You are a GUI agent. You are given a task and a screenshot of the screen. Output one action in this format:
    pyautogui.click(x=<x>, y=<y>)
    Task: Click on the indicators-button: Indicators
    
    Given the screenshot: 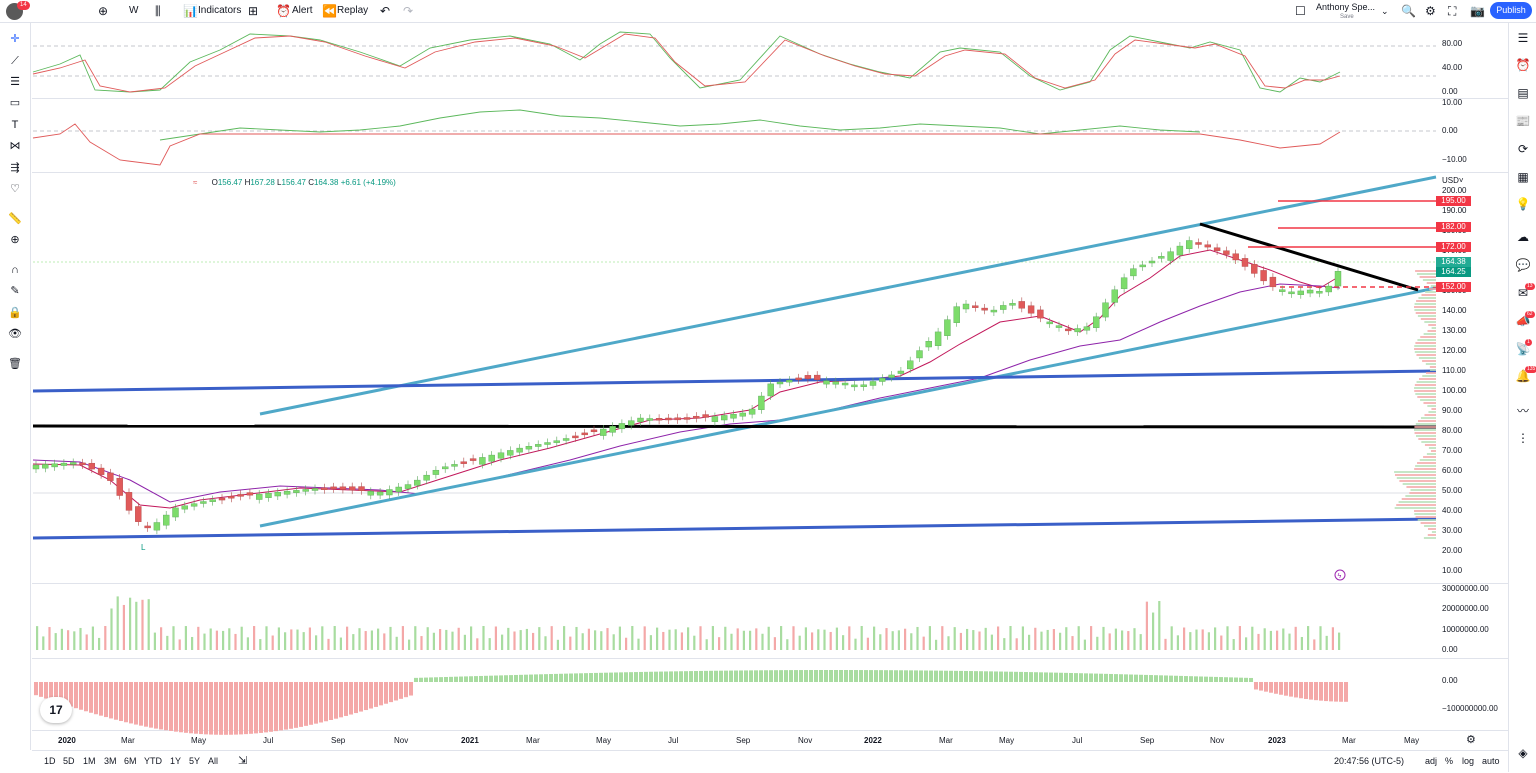 What is the action you would take?
    pyautogui.click(x=220, y=10)
    